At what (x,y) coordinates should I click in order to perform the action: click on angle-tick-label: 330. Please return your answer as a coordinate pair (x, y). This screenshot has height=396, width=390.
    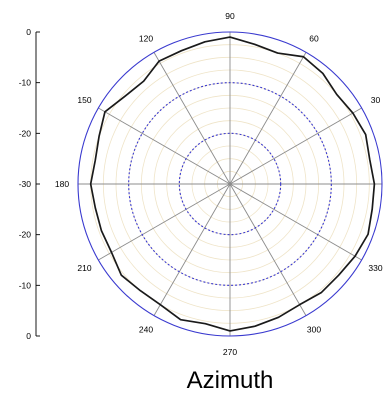
    Looking at the image, I should click on (375, 268).